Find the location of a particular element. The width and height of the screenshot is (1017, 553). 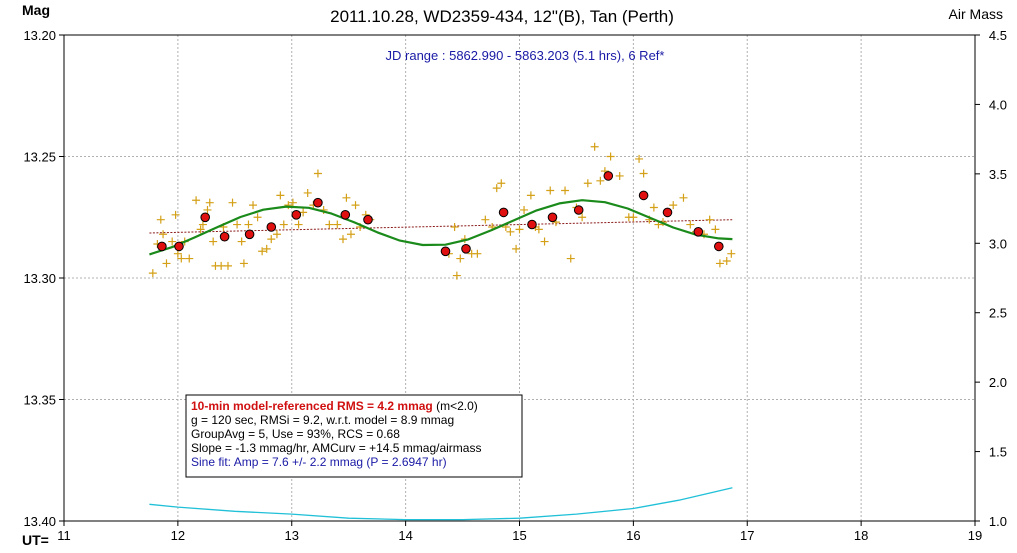

stats-line-3: GroupAvg = 5, Use = 93%, RCS = 0.68 is located at coordinates (295, 434).